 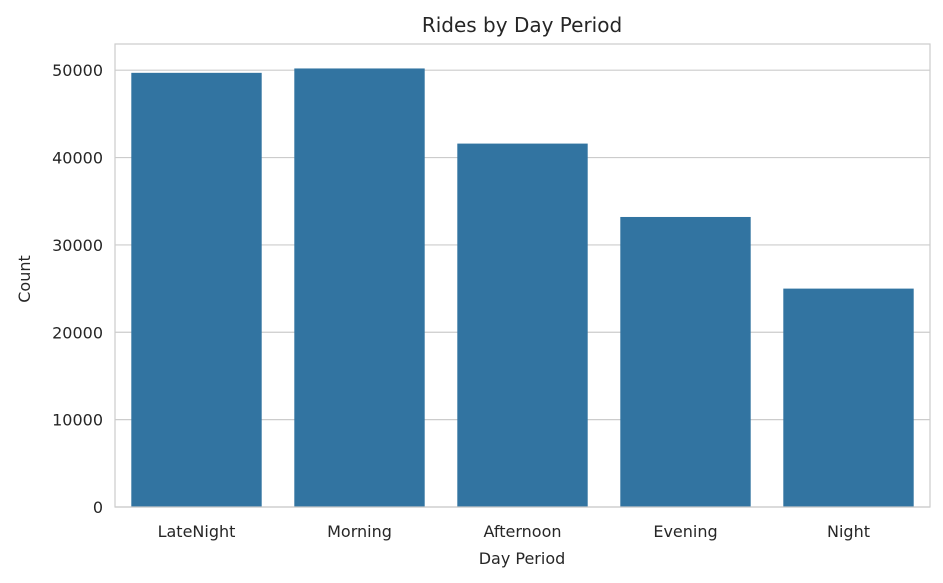 What do you see at coordinates (197, 531) in the screenshot?
I see `x-tick-label: LateNight` at bounding box center [197, 531].